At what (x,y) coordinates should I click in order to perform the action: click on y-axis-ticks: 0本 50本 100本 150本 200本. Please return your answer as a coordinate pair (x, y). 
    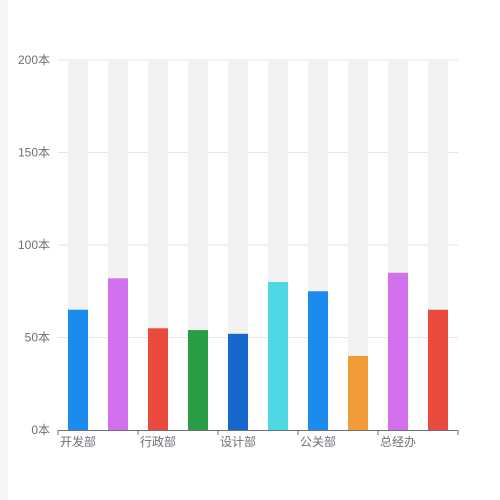
    Looking at the image, I should click on (34, 245).